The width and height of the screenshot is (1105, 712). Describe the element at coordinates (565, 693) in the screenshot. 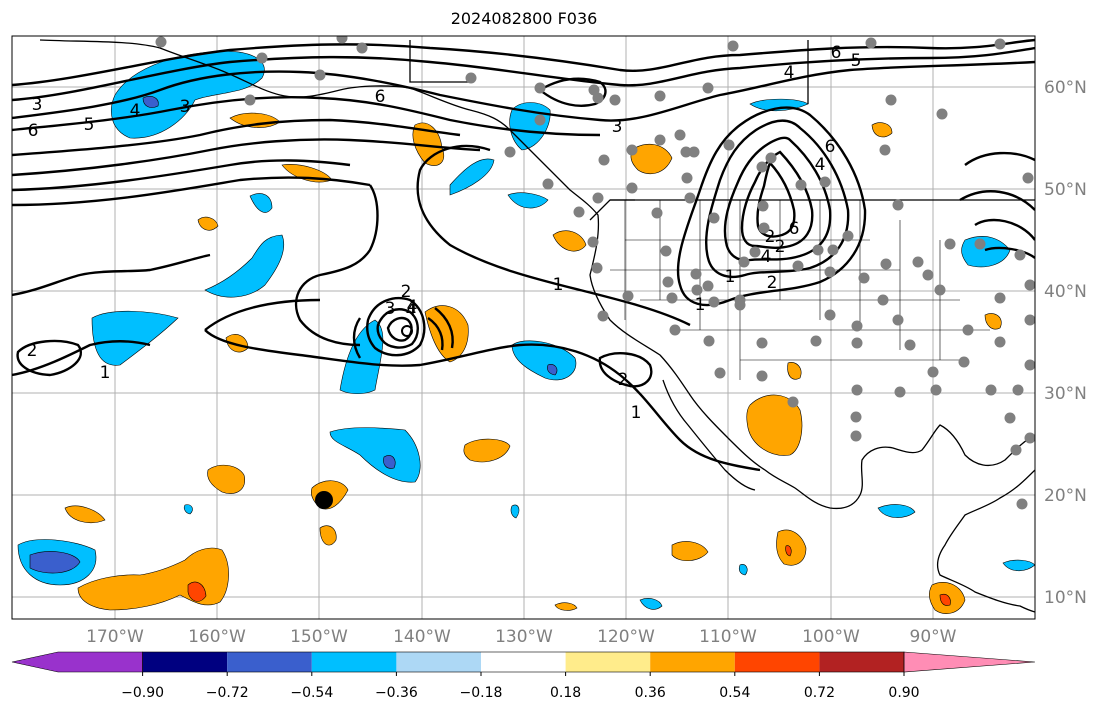

I see `colorbar-tick-label: 0.18` at that location.